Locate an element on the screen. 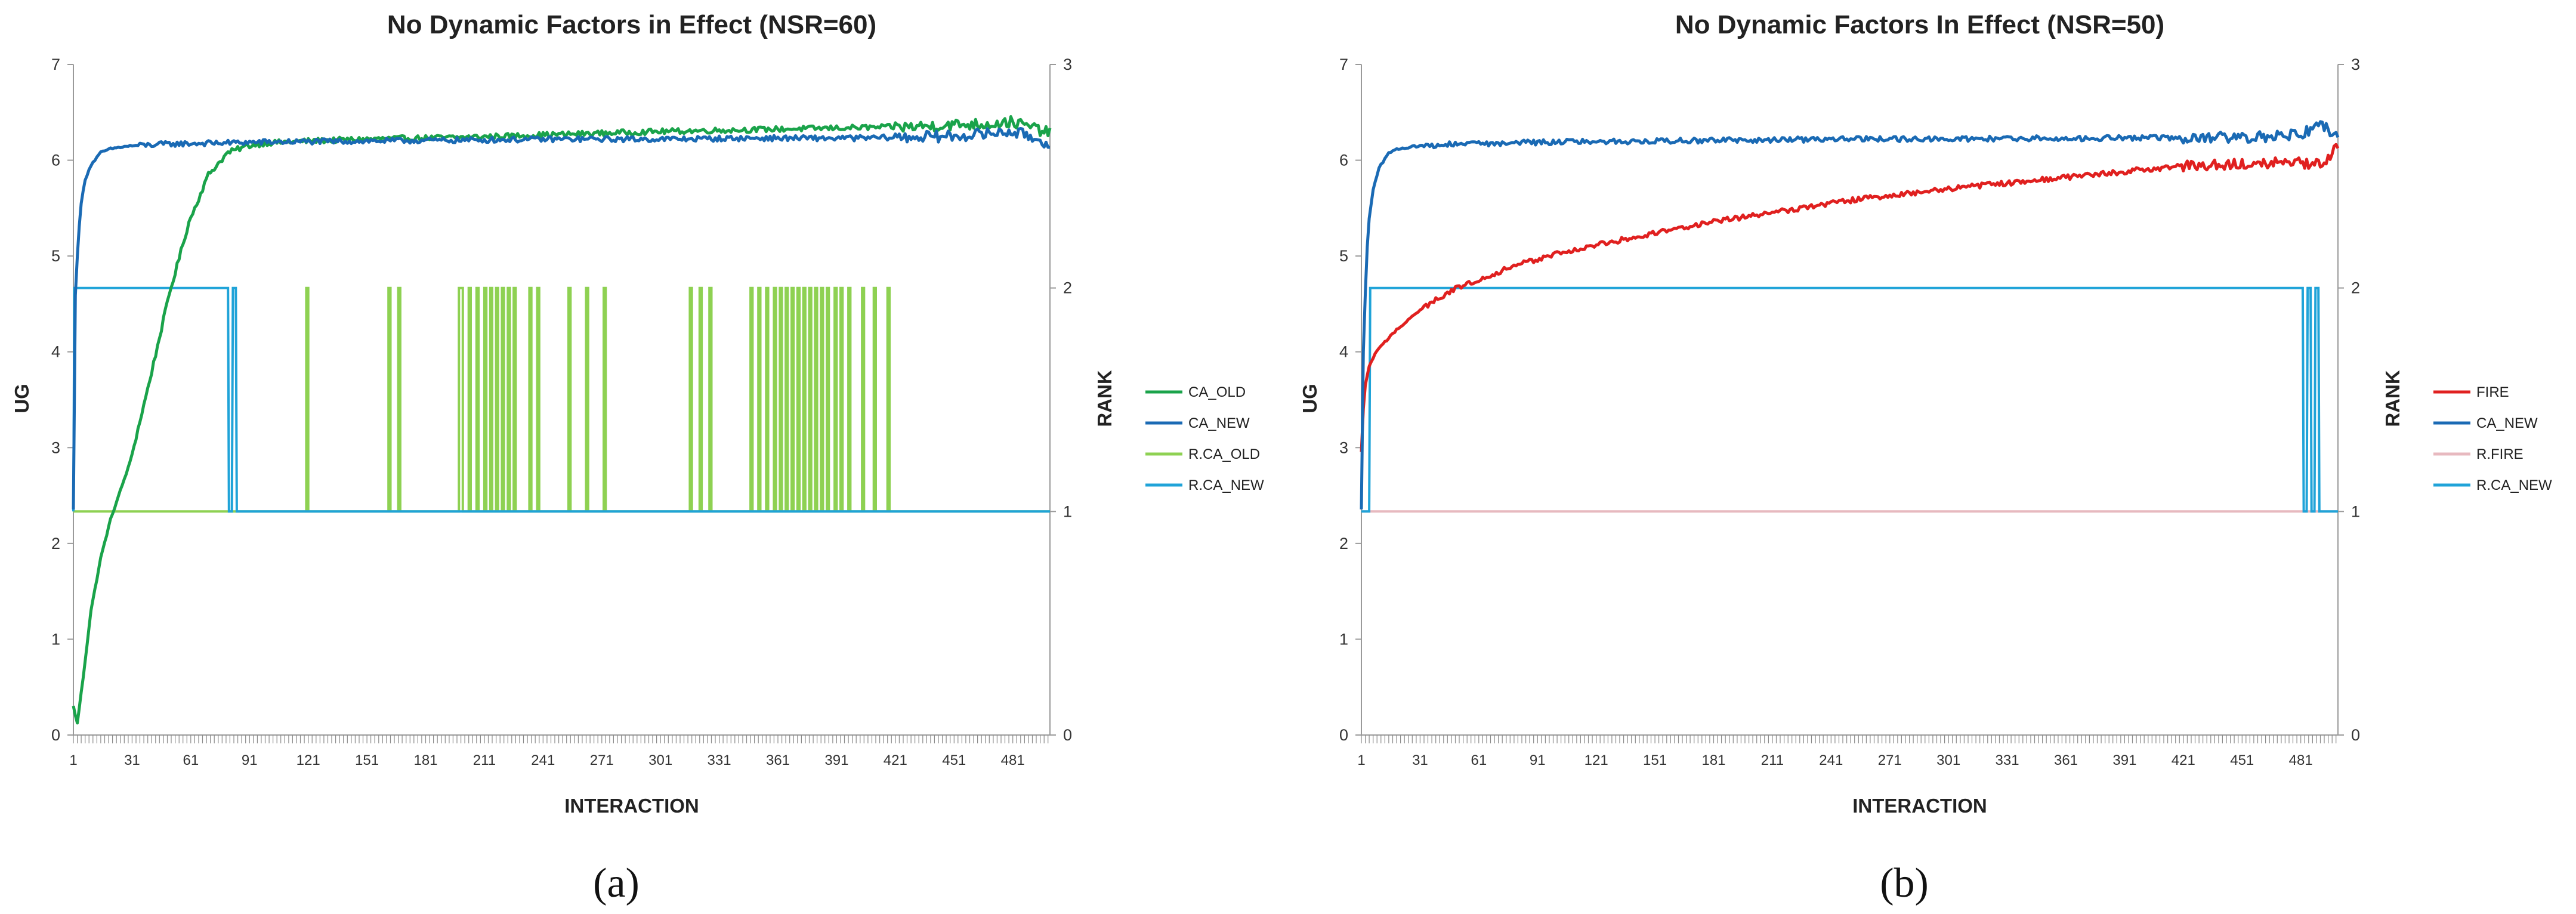 This screenshot has height=914, width=2576. chart-a-y-tick-label: 1 is located at coordinates (55, 639).